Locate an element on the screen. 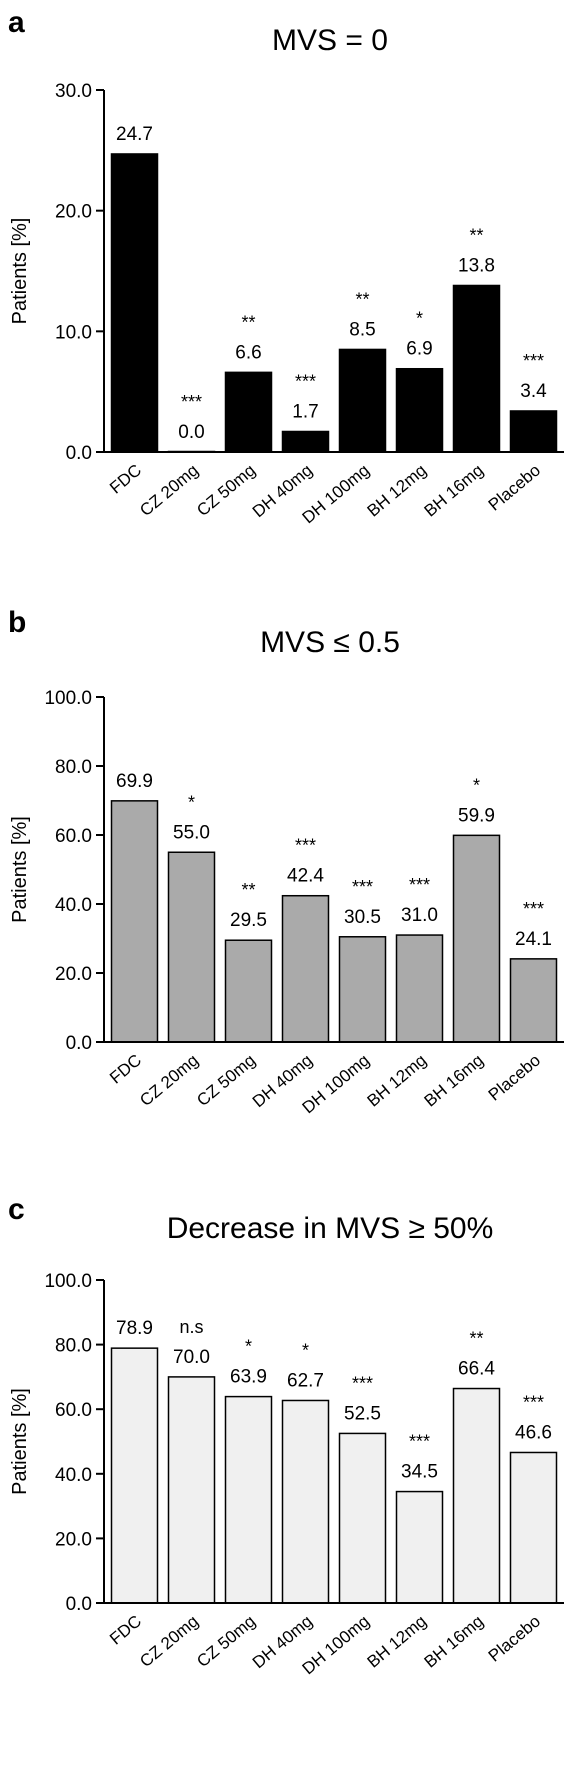  y-tick-label: 10.0 is located at coordinates (73, 332).